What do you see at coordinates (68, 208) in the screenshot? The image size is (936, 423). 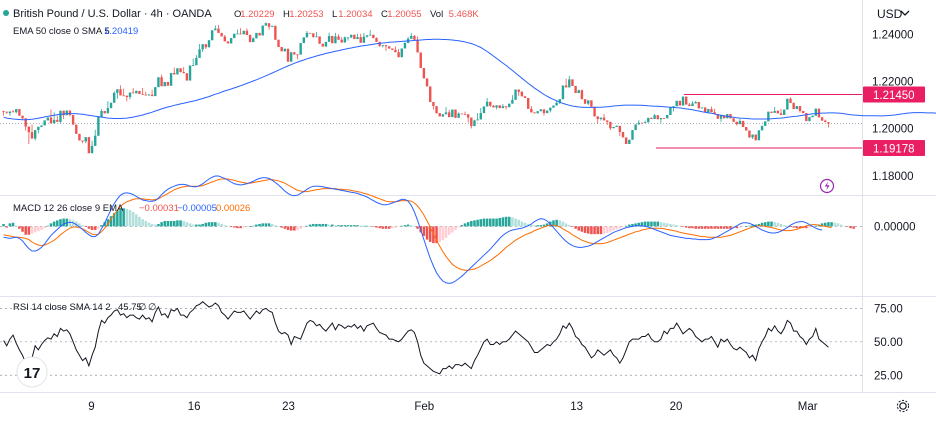 I see `macd-legend-label: MACD 12 26 close 9 EMA` at bounding box center [68, 208].